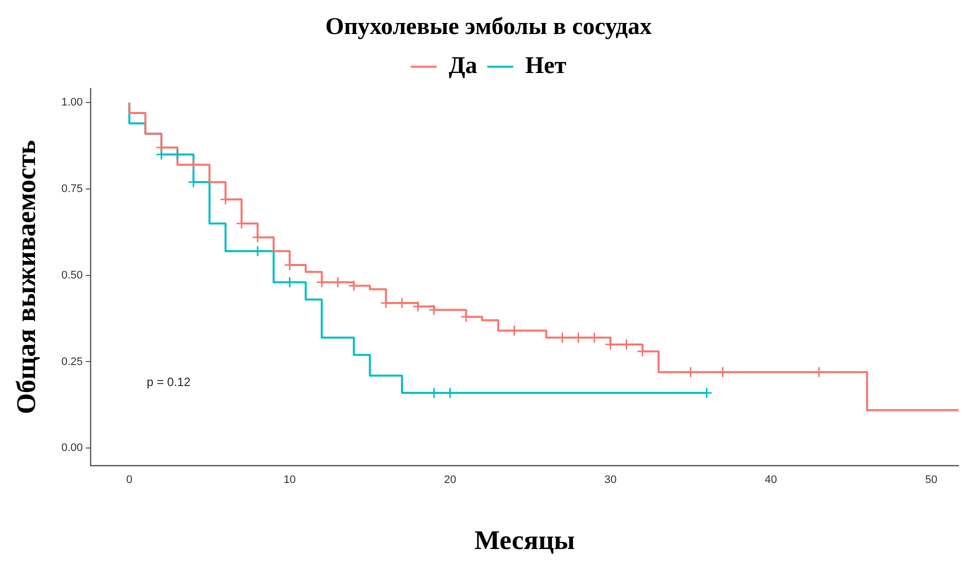 Image resolution: width=973 pixels, height=570 pixels. Describe the element at coordinates (26, 277) in the screenshot. I see `y-axis-title: Общая выживаемость` at that location.